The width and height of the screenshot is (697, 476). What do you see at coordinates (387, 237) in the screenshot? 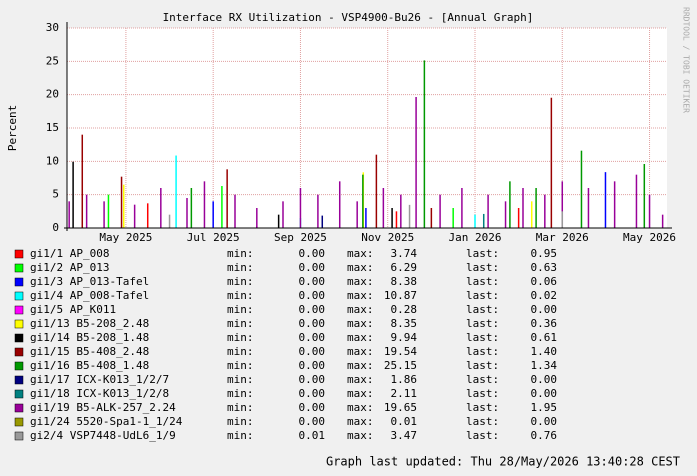
I see `x-tick-label: Nov 2025` at bounding box center [387, 237].